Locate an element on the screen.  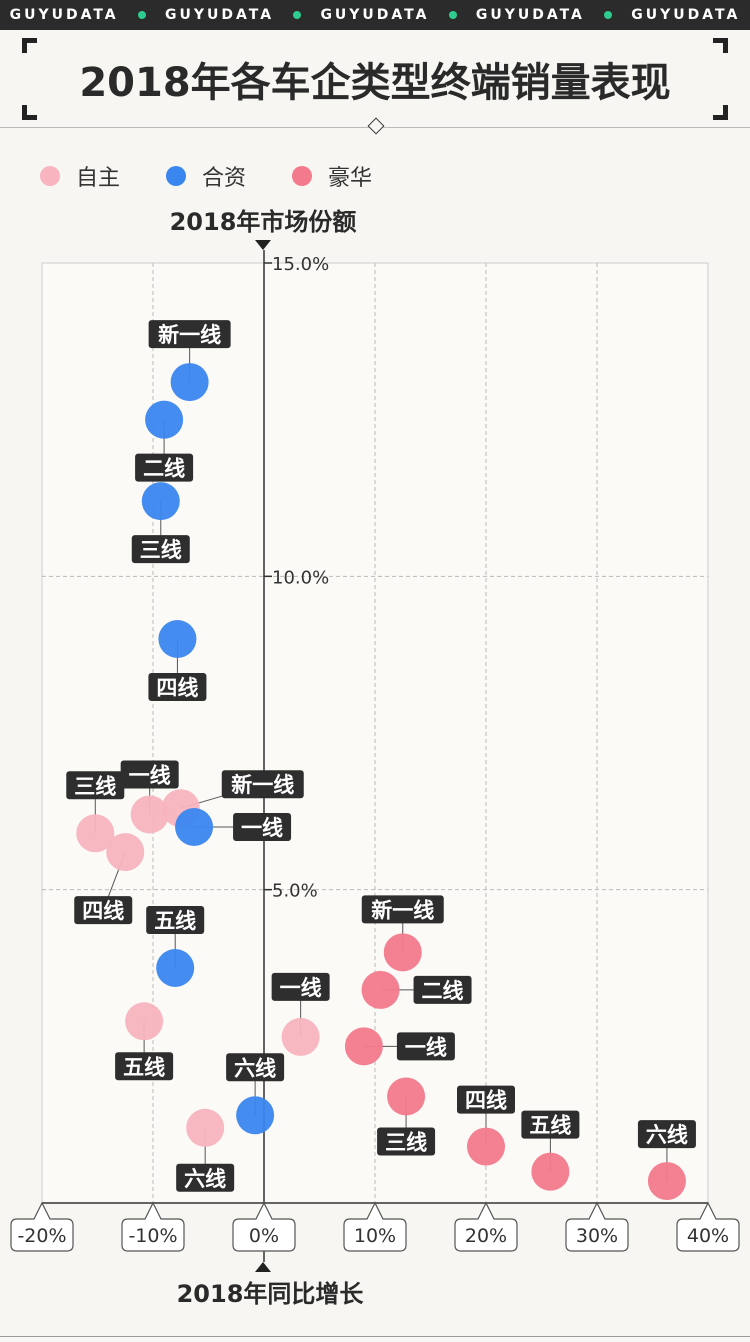
x-tick-label: 20% is located at coordinates (486, 1236).